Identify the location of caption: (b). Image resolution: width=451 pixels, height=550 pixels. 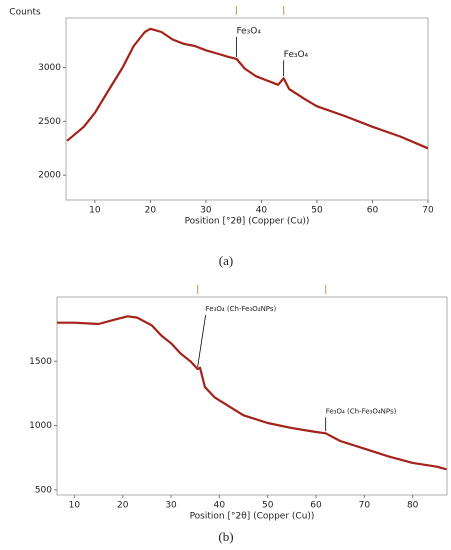
(225, 536).